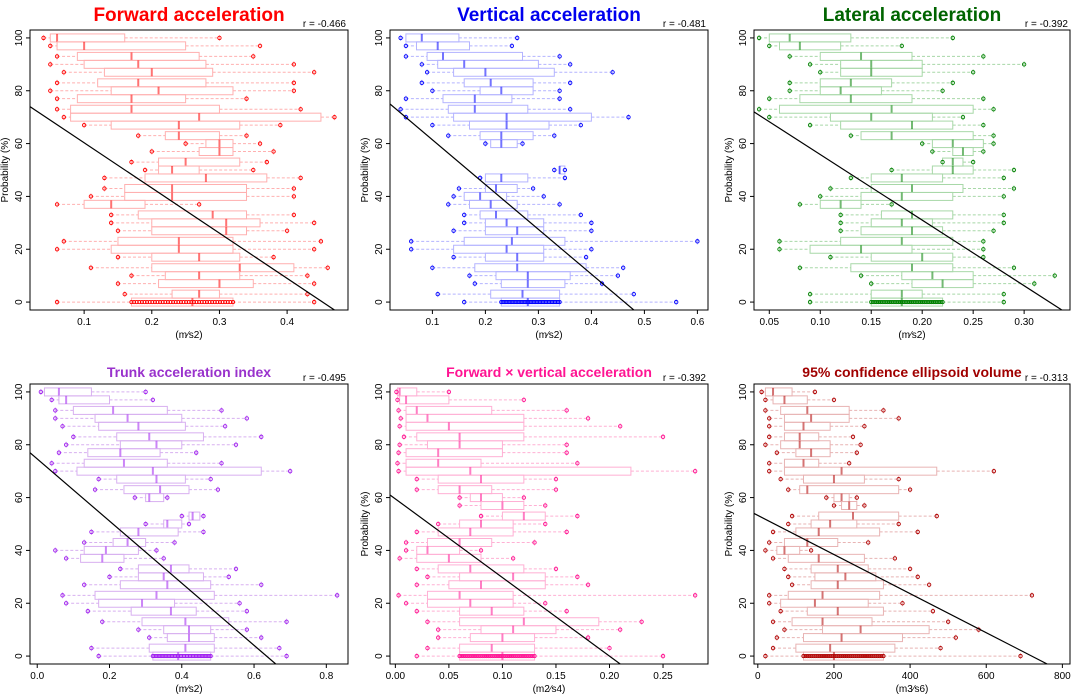  I want to click on regression-line, so click(512, 206).